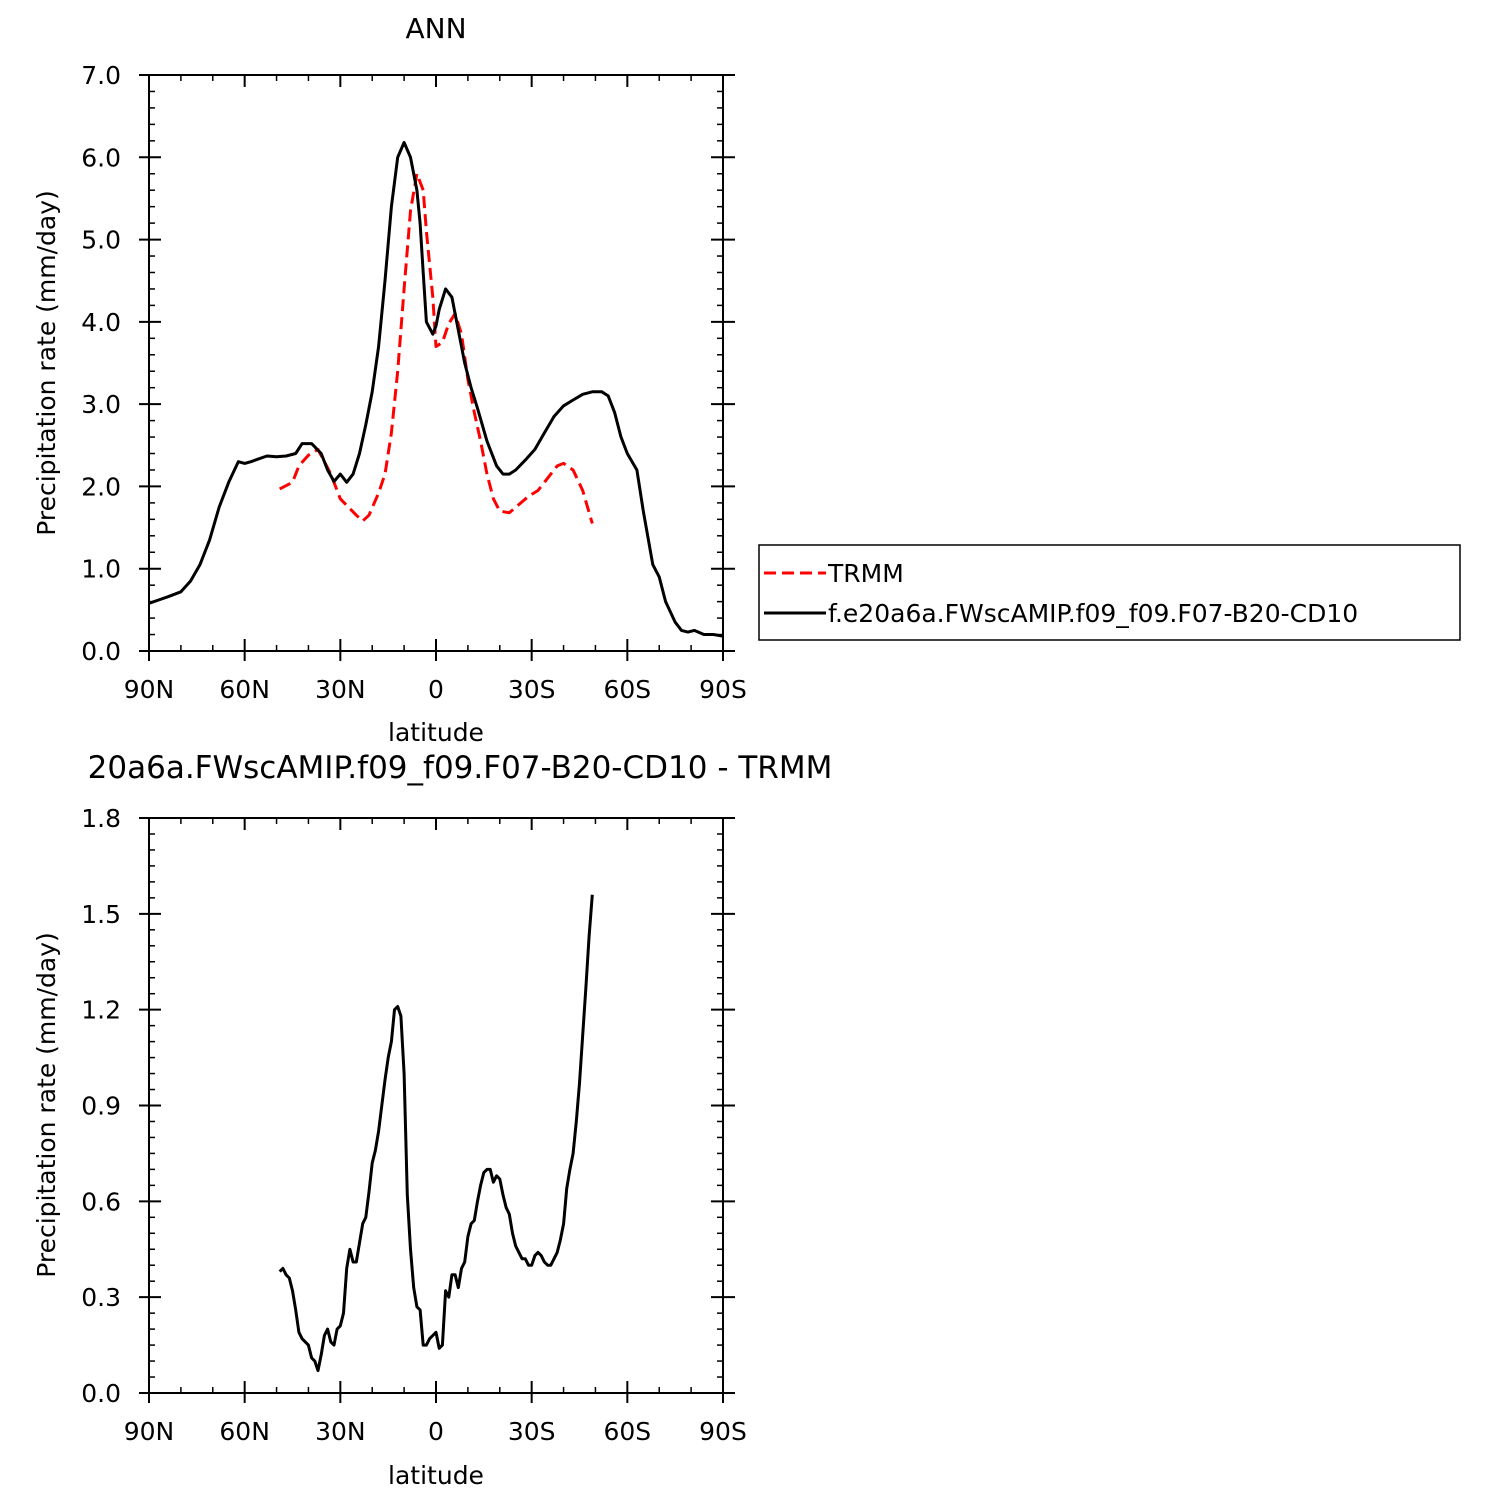  What do you see at coordinates (101, 914) in the screenshot?
I see `y-tick-label: 1.5` at bounding box center [101, 914].